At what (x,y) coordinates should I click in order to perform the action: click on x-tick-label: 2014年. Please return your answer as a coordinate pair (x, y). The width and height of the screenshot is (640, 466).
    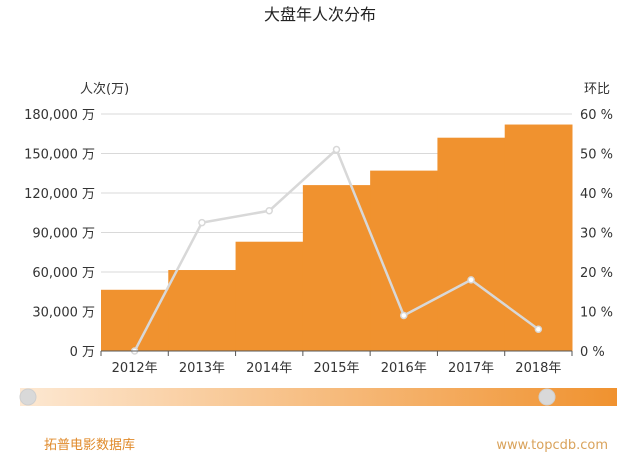
    Looking at the image, I should click on (269, 368).